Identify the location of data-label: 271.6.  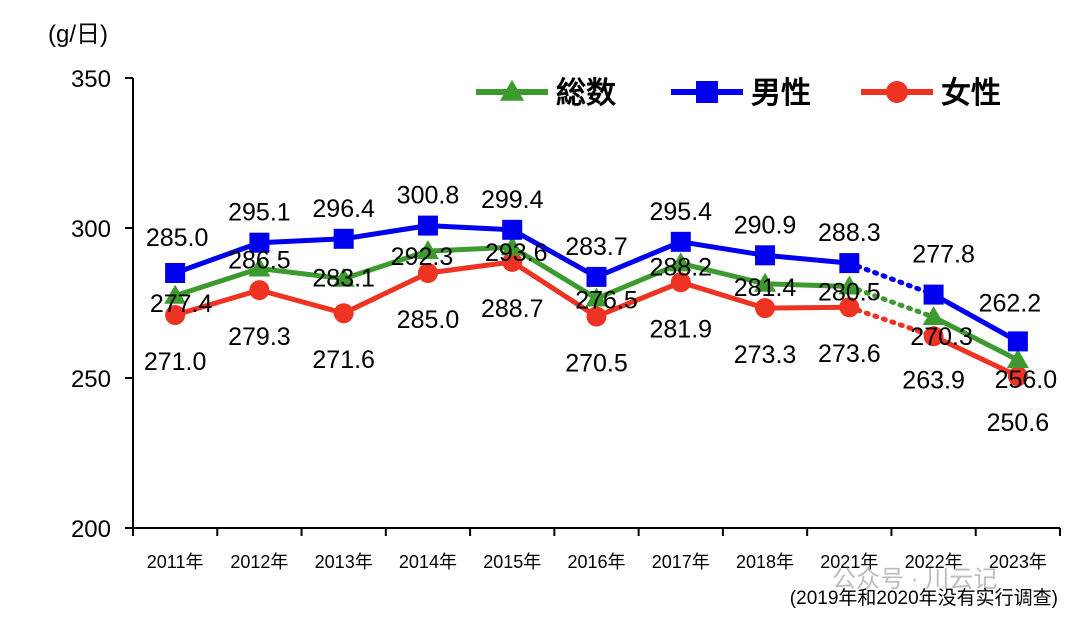
(343, 360).